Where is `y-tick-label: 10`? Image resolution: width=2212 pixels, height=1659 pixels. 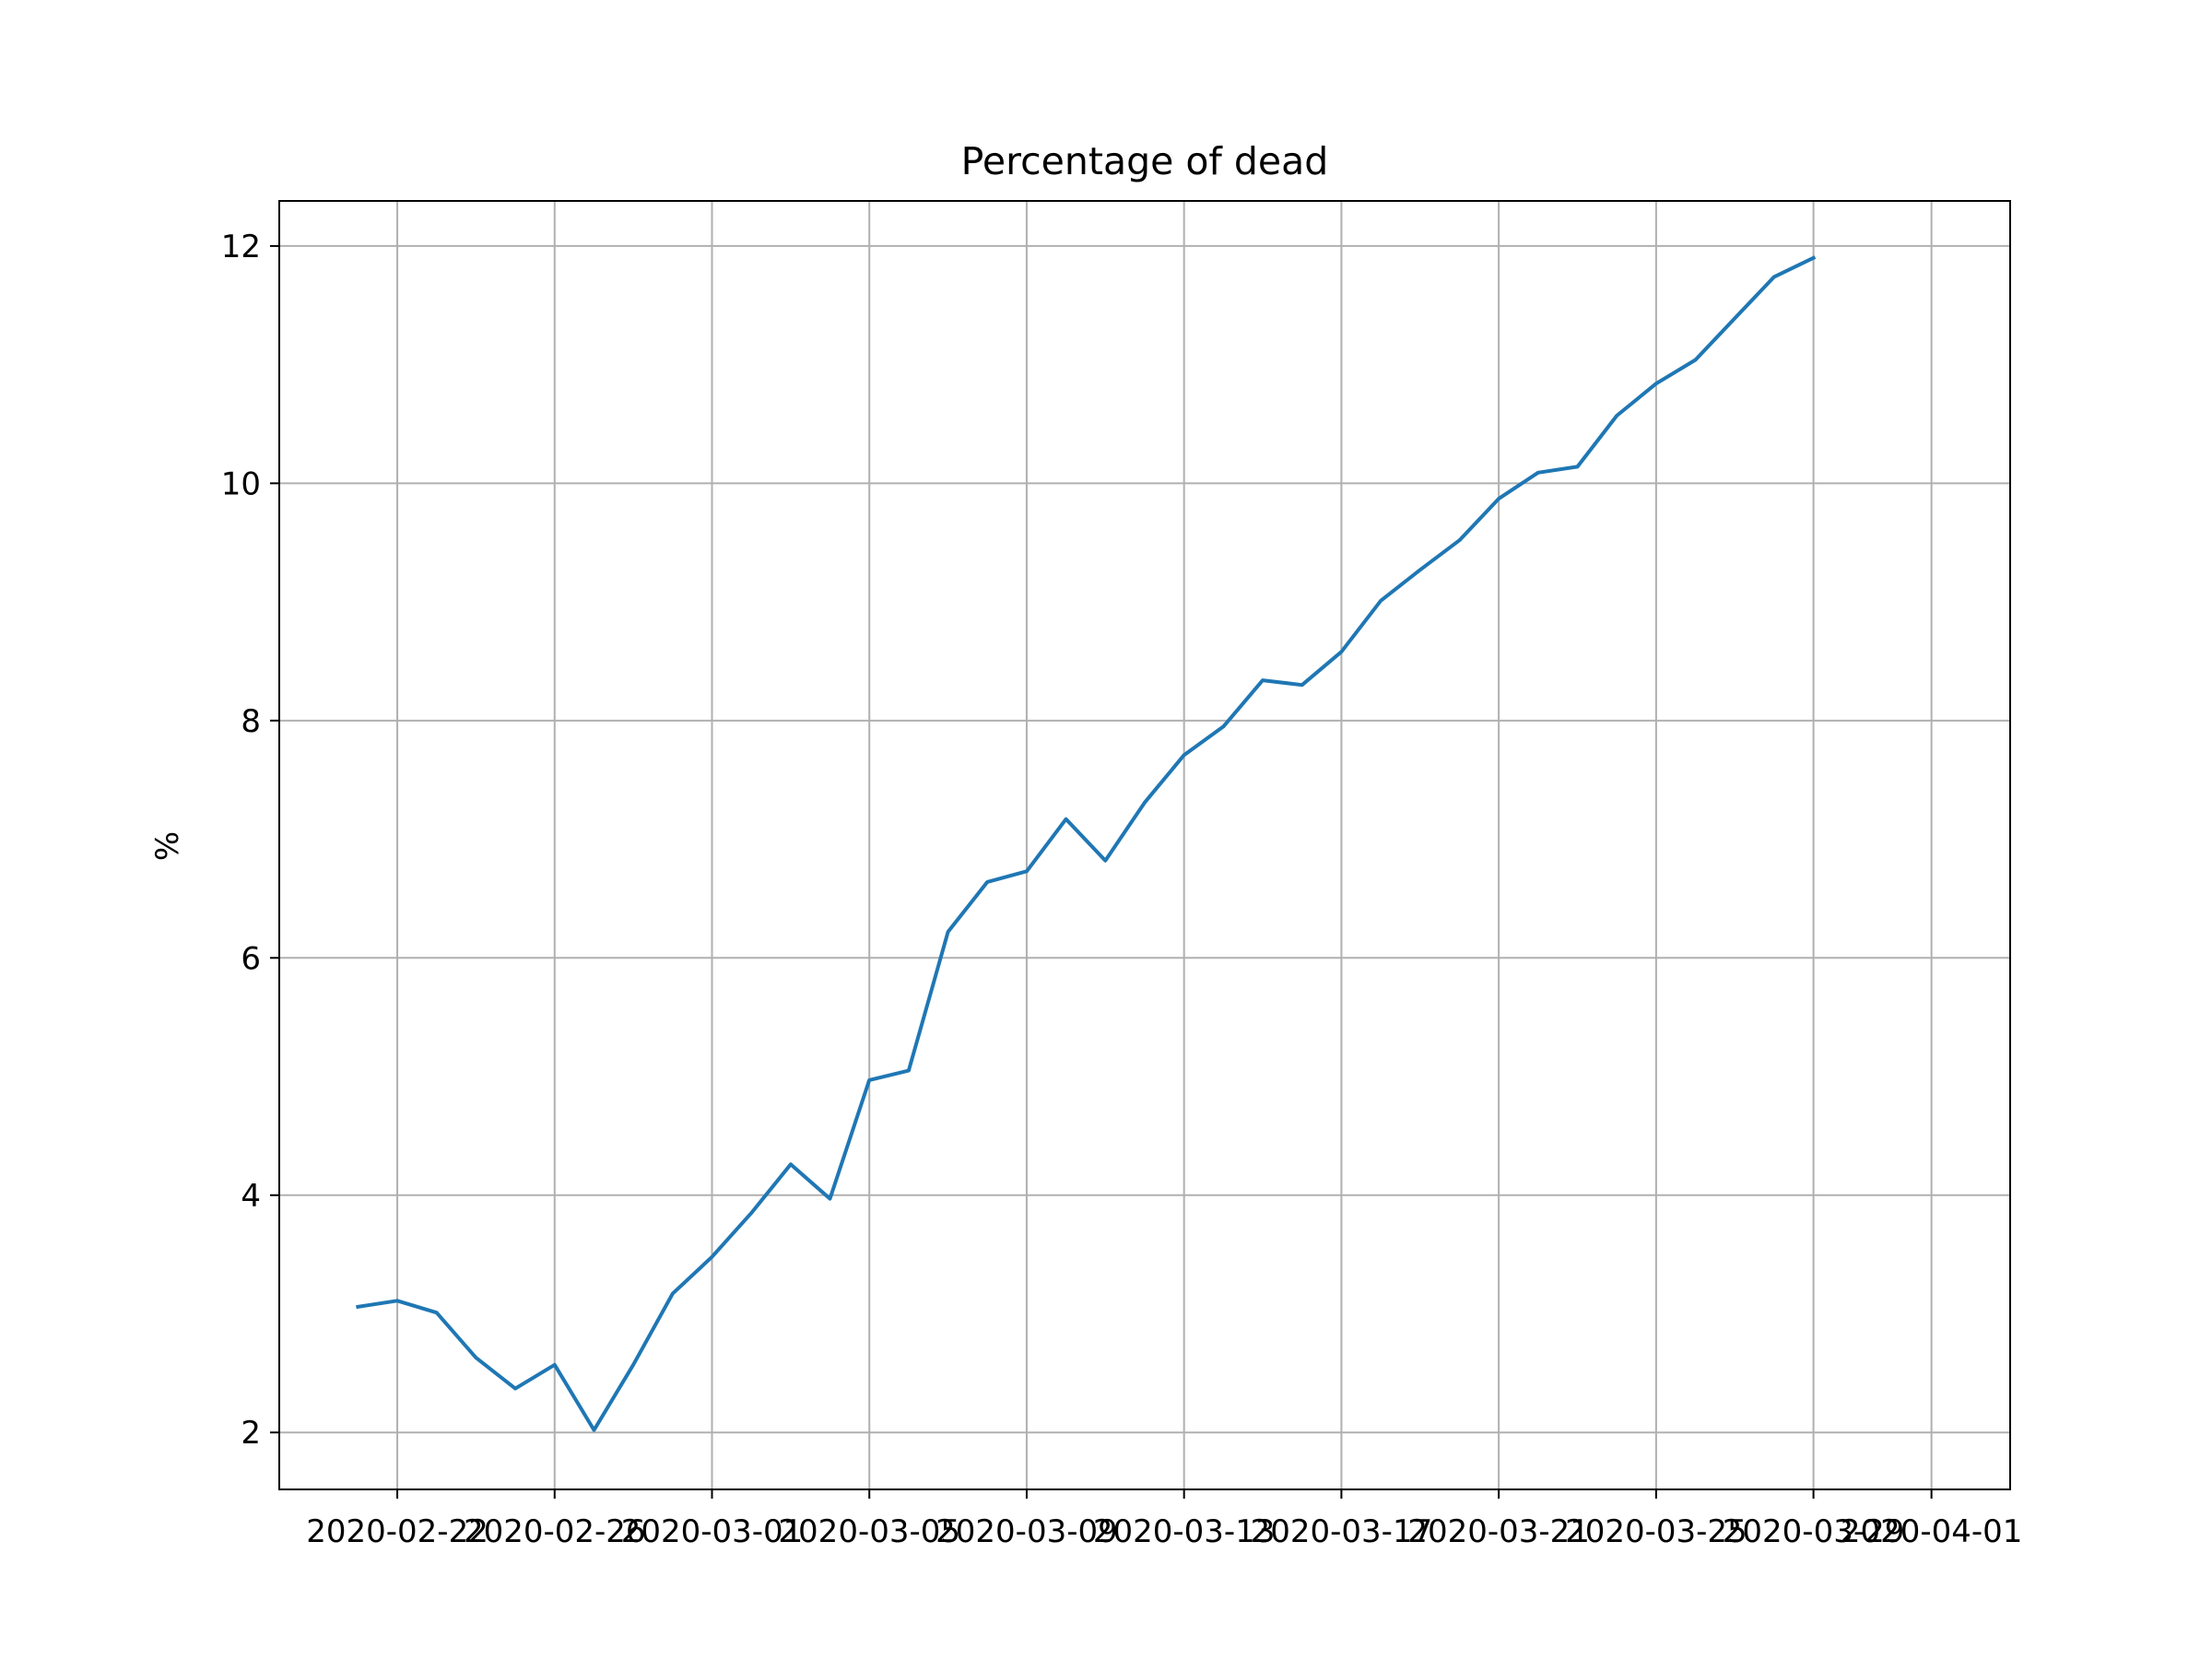
y-tick-label: 10 is located at coordinates (241, 483).